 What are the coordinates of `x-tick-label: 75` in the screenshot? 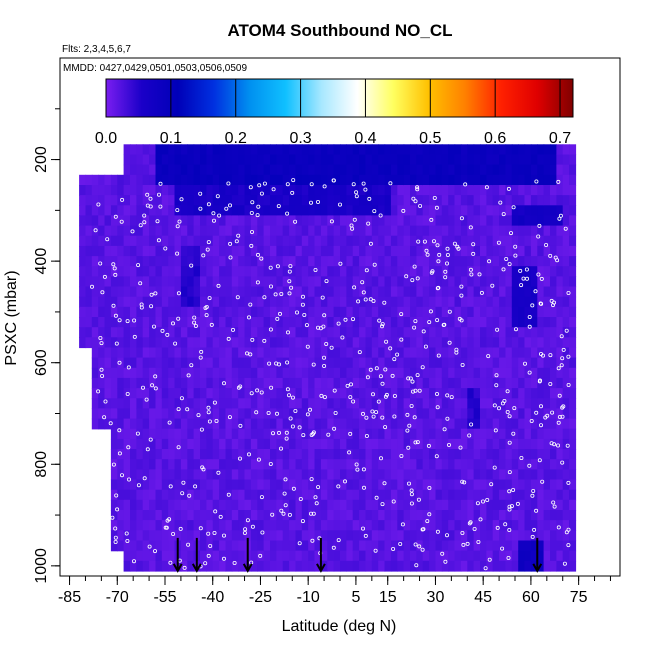 It's located at (579, 597).